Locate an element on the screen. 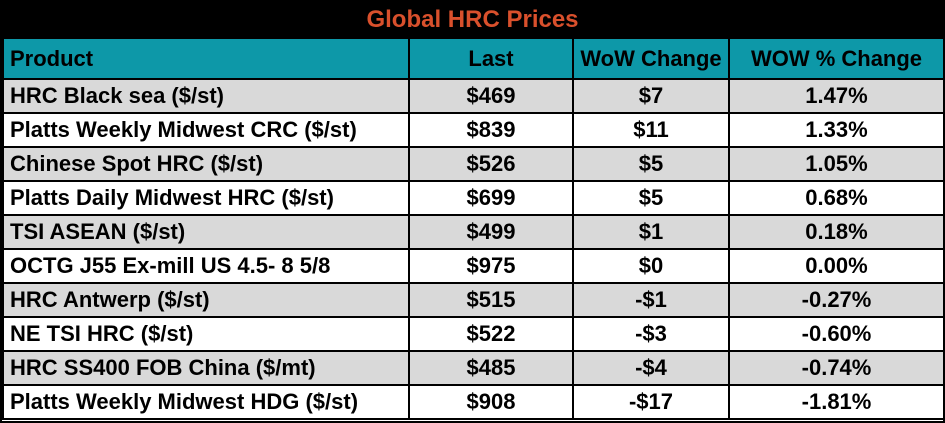 This screenshot has height=423, width=945. cell-wow-change: -$17 is located at coordinates (651, 402).